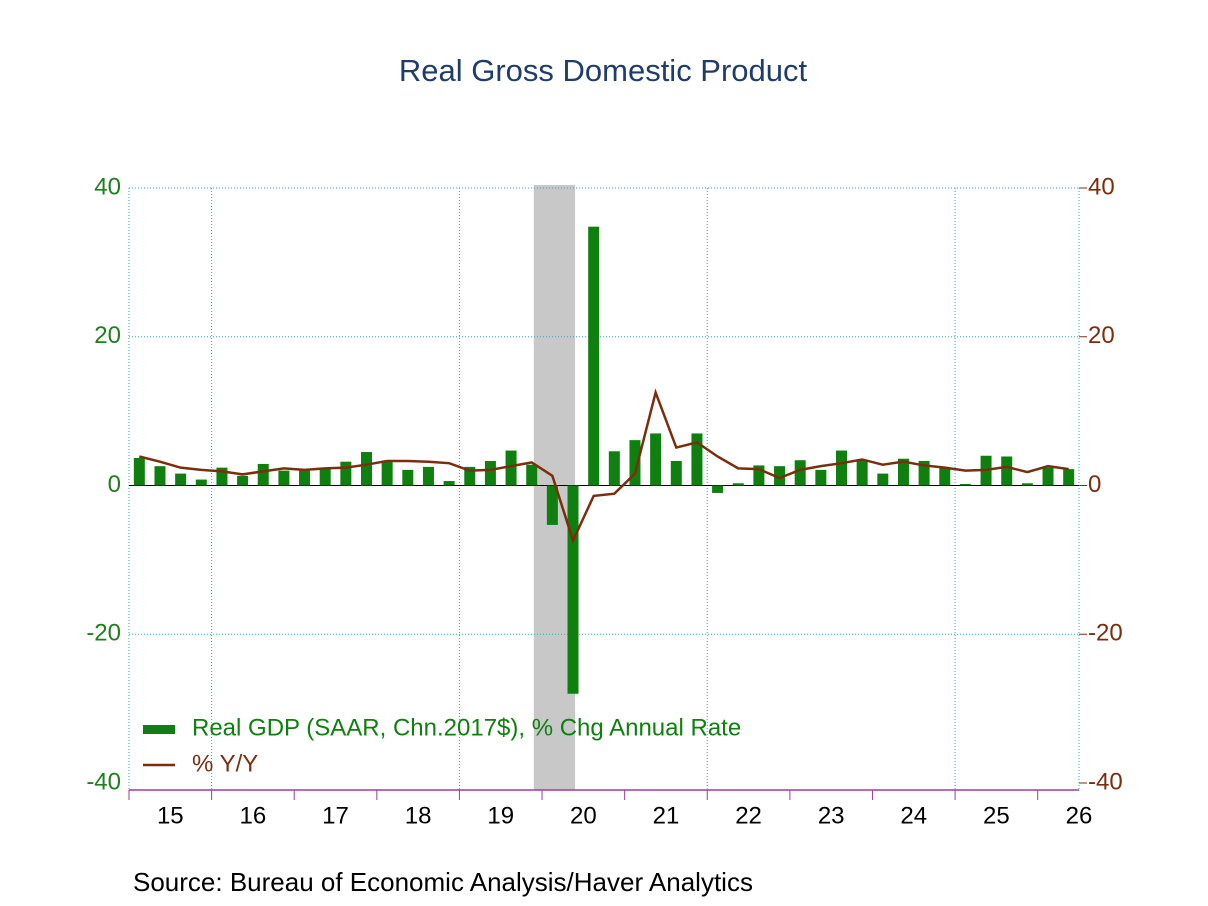  What do you see at coordinates (1105, 633) in the screenshot?
I see `y2-tick-label: -20` at bounding box center [1105, 633].